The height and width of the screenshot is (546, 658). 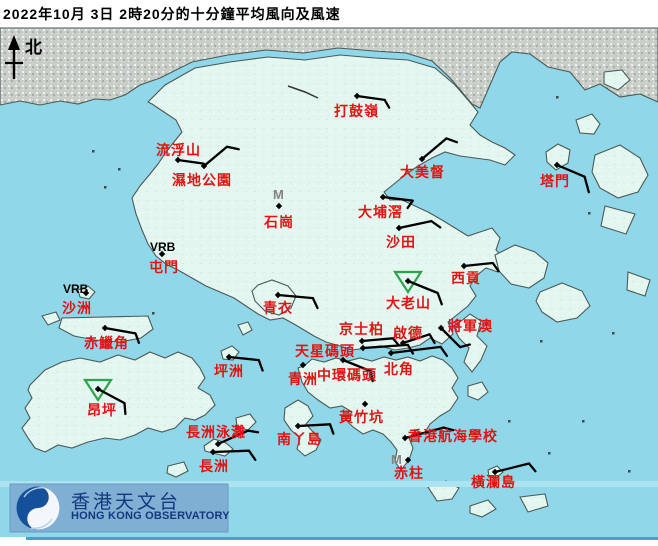 What do you see at coordinates (303, 92) in the screenshot?
I see `border-road` at bounding box center [303, 92].